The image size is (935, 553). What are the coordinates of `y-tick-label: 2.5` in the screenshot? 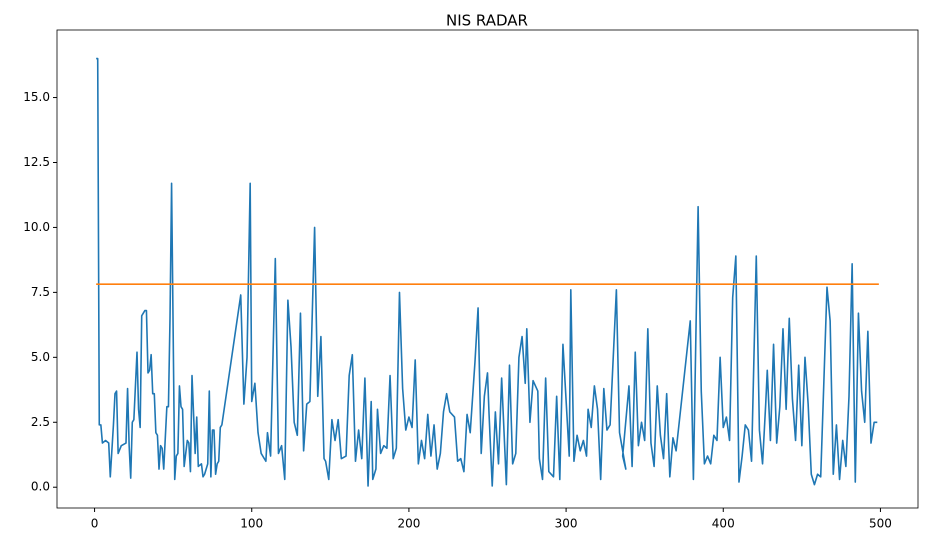 It's located at (40, 422).